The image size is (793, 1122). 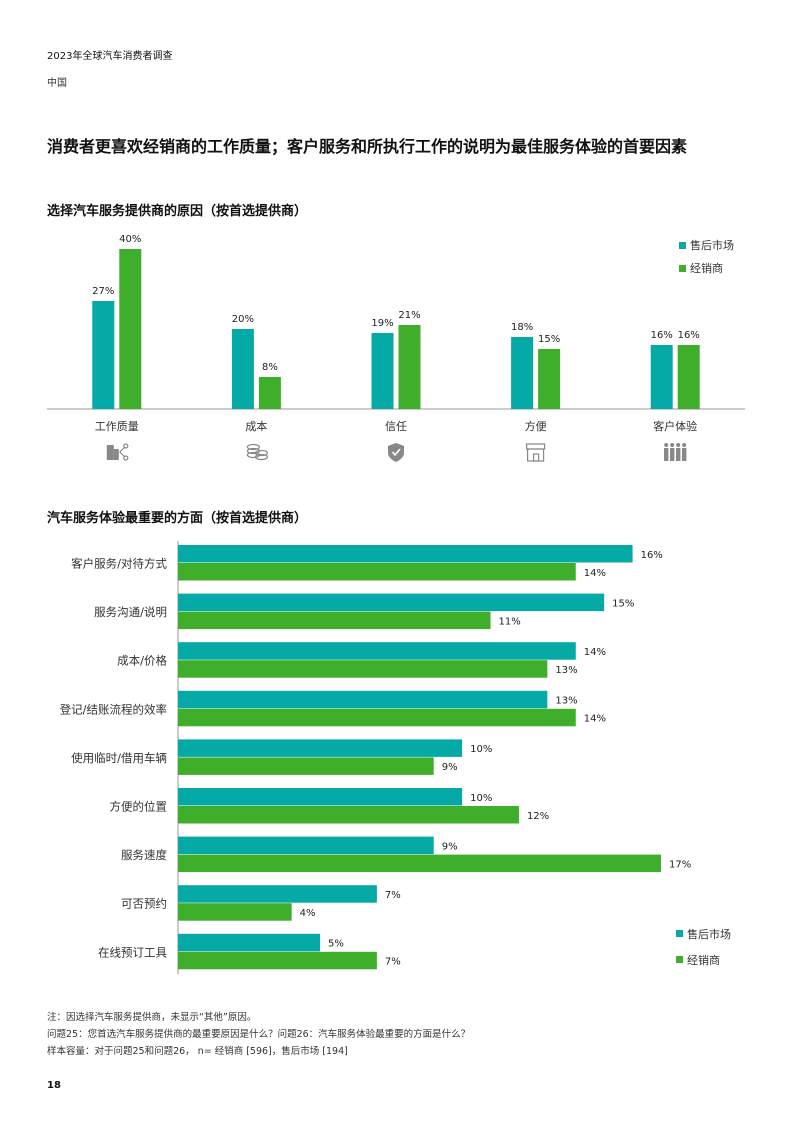 What do you see at coordinates (270, 367) in the screenshot?
I see `data-label: 8%` at bounding box center [270, 367].